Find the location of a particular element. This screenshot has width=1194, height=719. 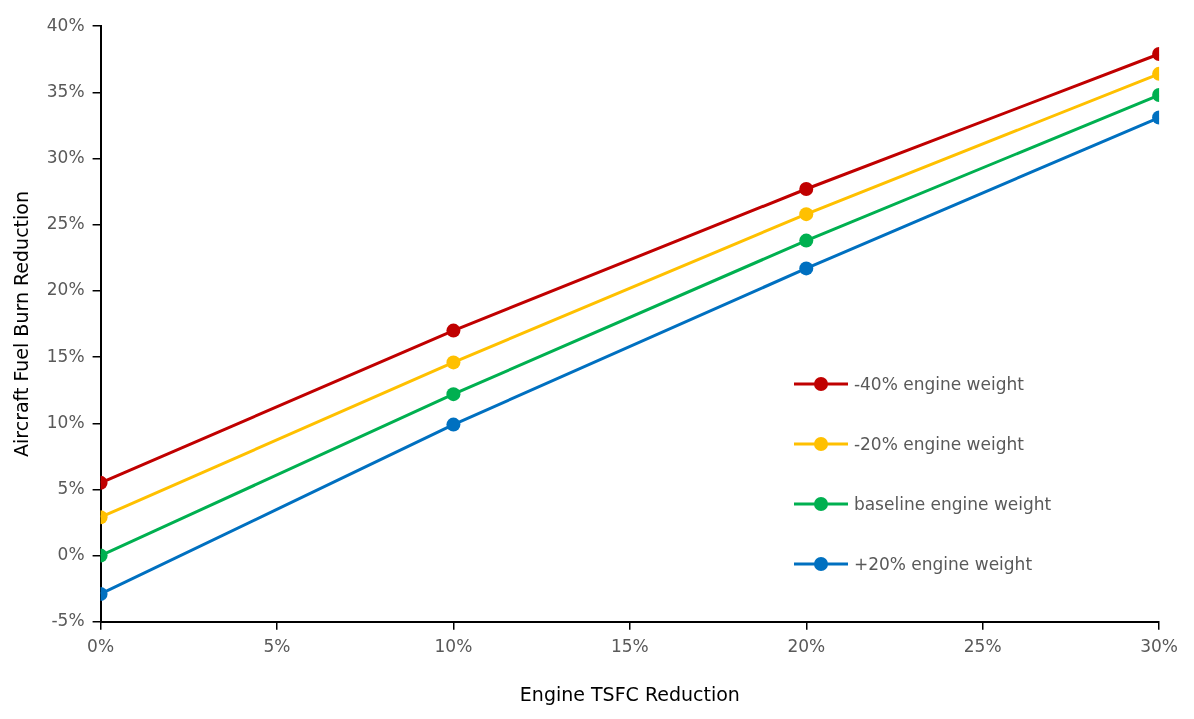

x-tick-label: 30% is located at coordinates (1159, 646).